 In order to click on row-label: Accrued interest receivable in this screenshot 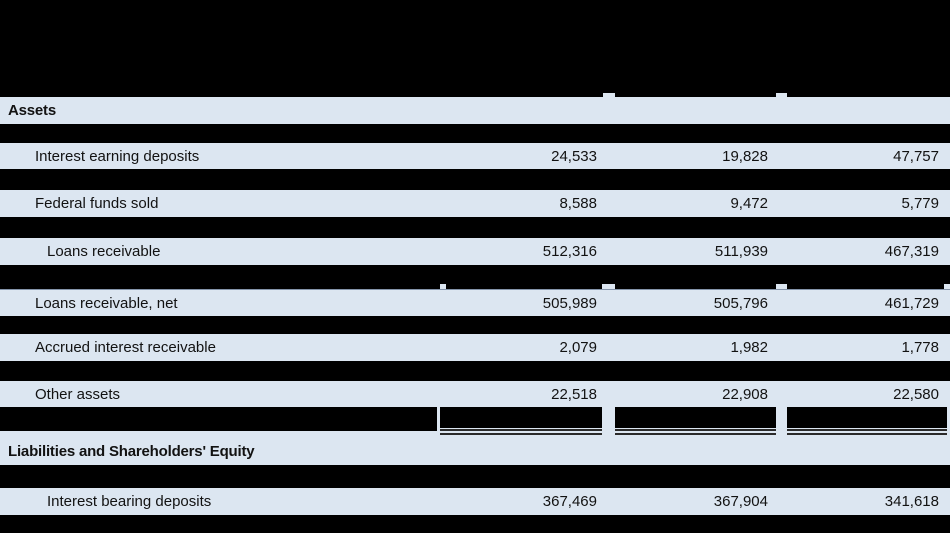, I will do `click(125, 347)`.